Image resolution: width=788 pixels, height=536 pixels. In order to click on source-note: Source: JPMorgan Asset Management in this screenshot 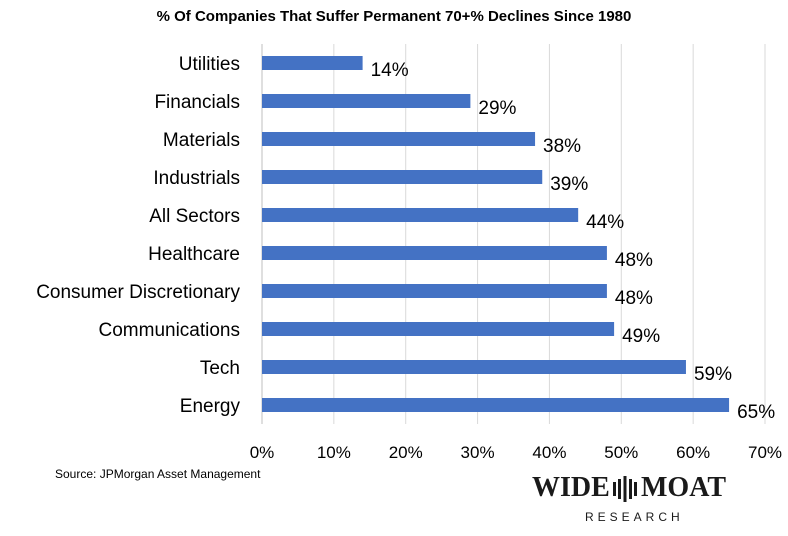, I will do `click(158, 474)`.